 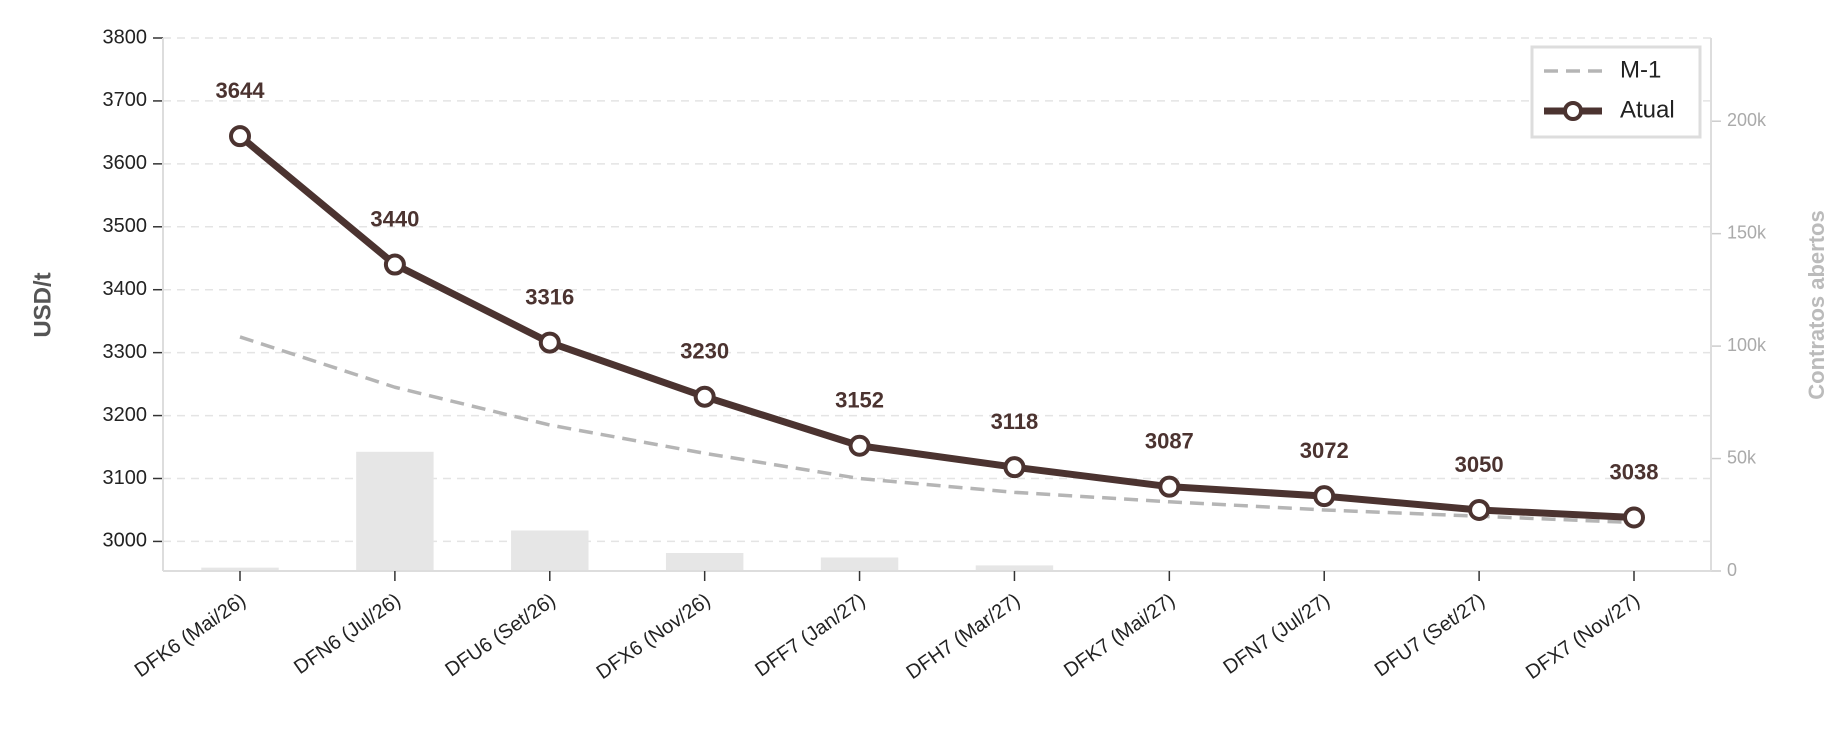 I want to click on value-label: 3050, so click(x=1479, y=464).